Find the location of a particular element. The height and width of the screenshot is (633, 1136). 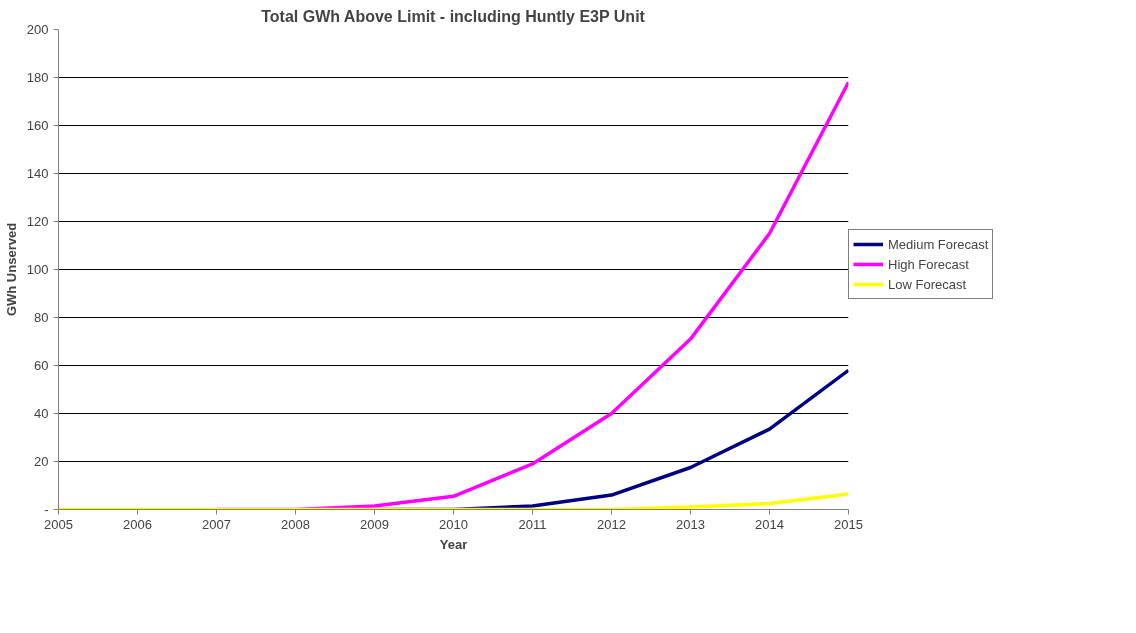

x-tick-label: 2012 is located at coordinates (611, 524).